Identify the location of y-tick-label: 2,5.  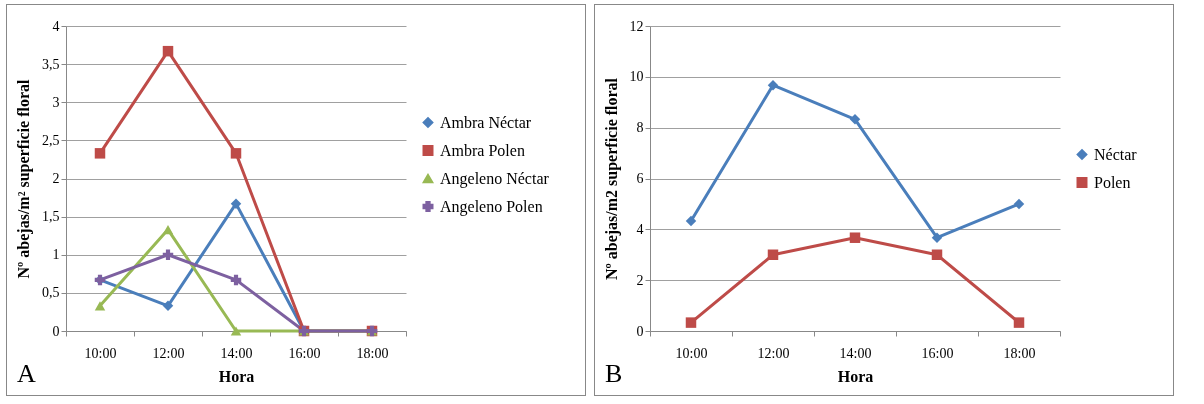
(51, 140).